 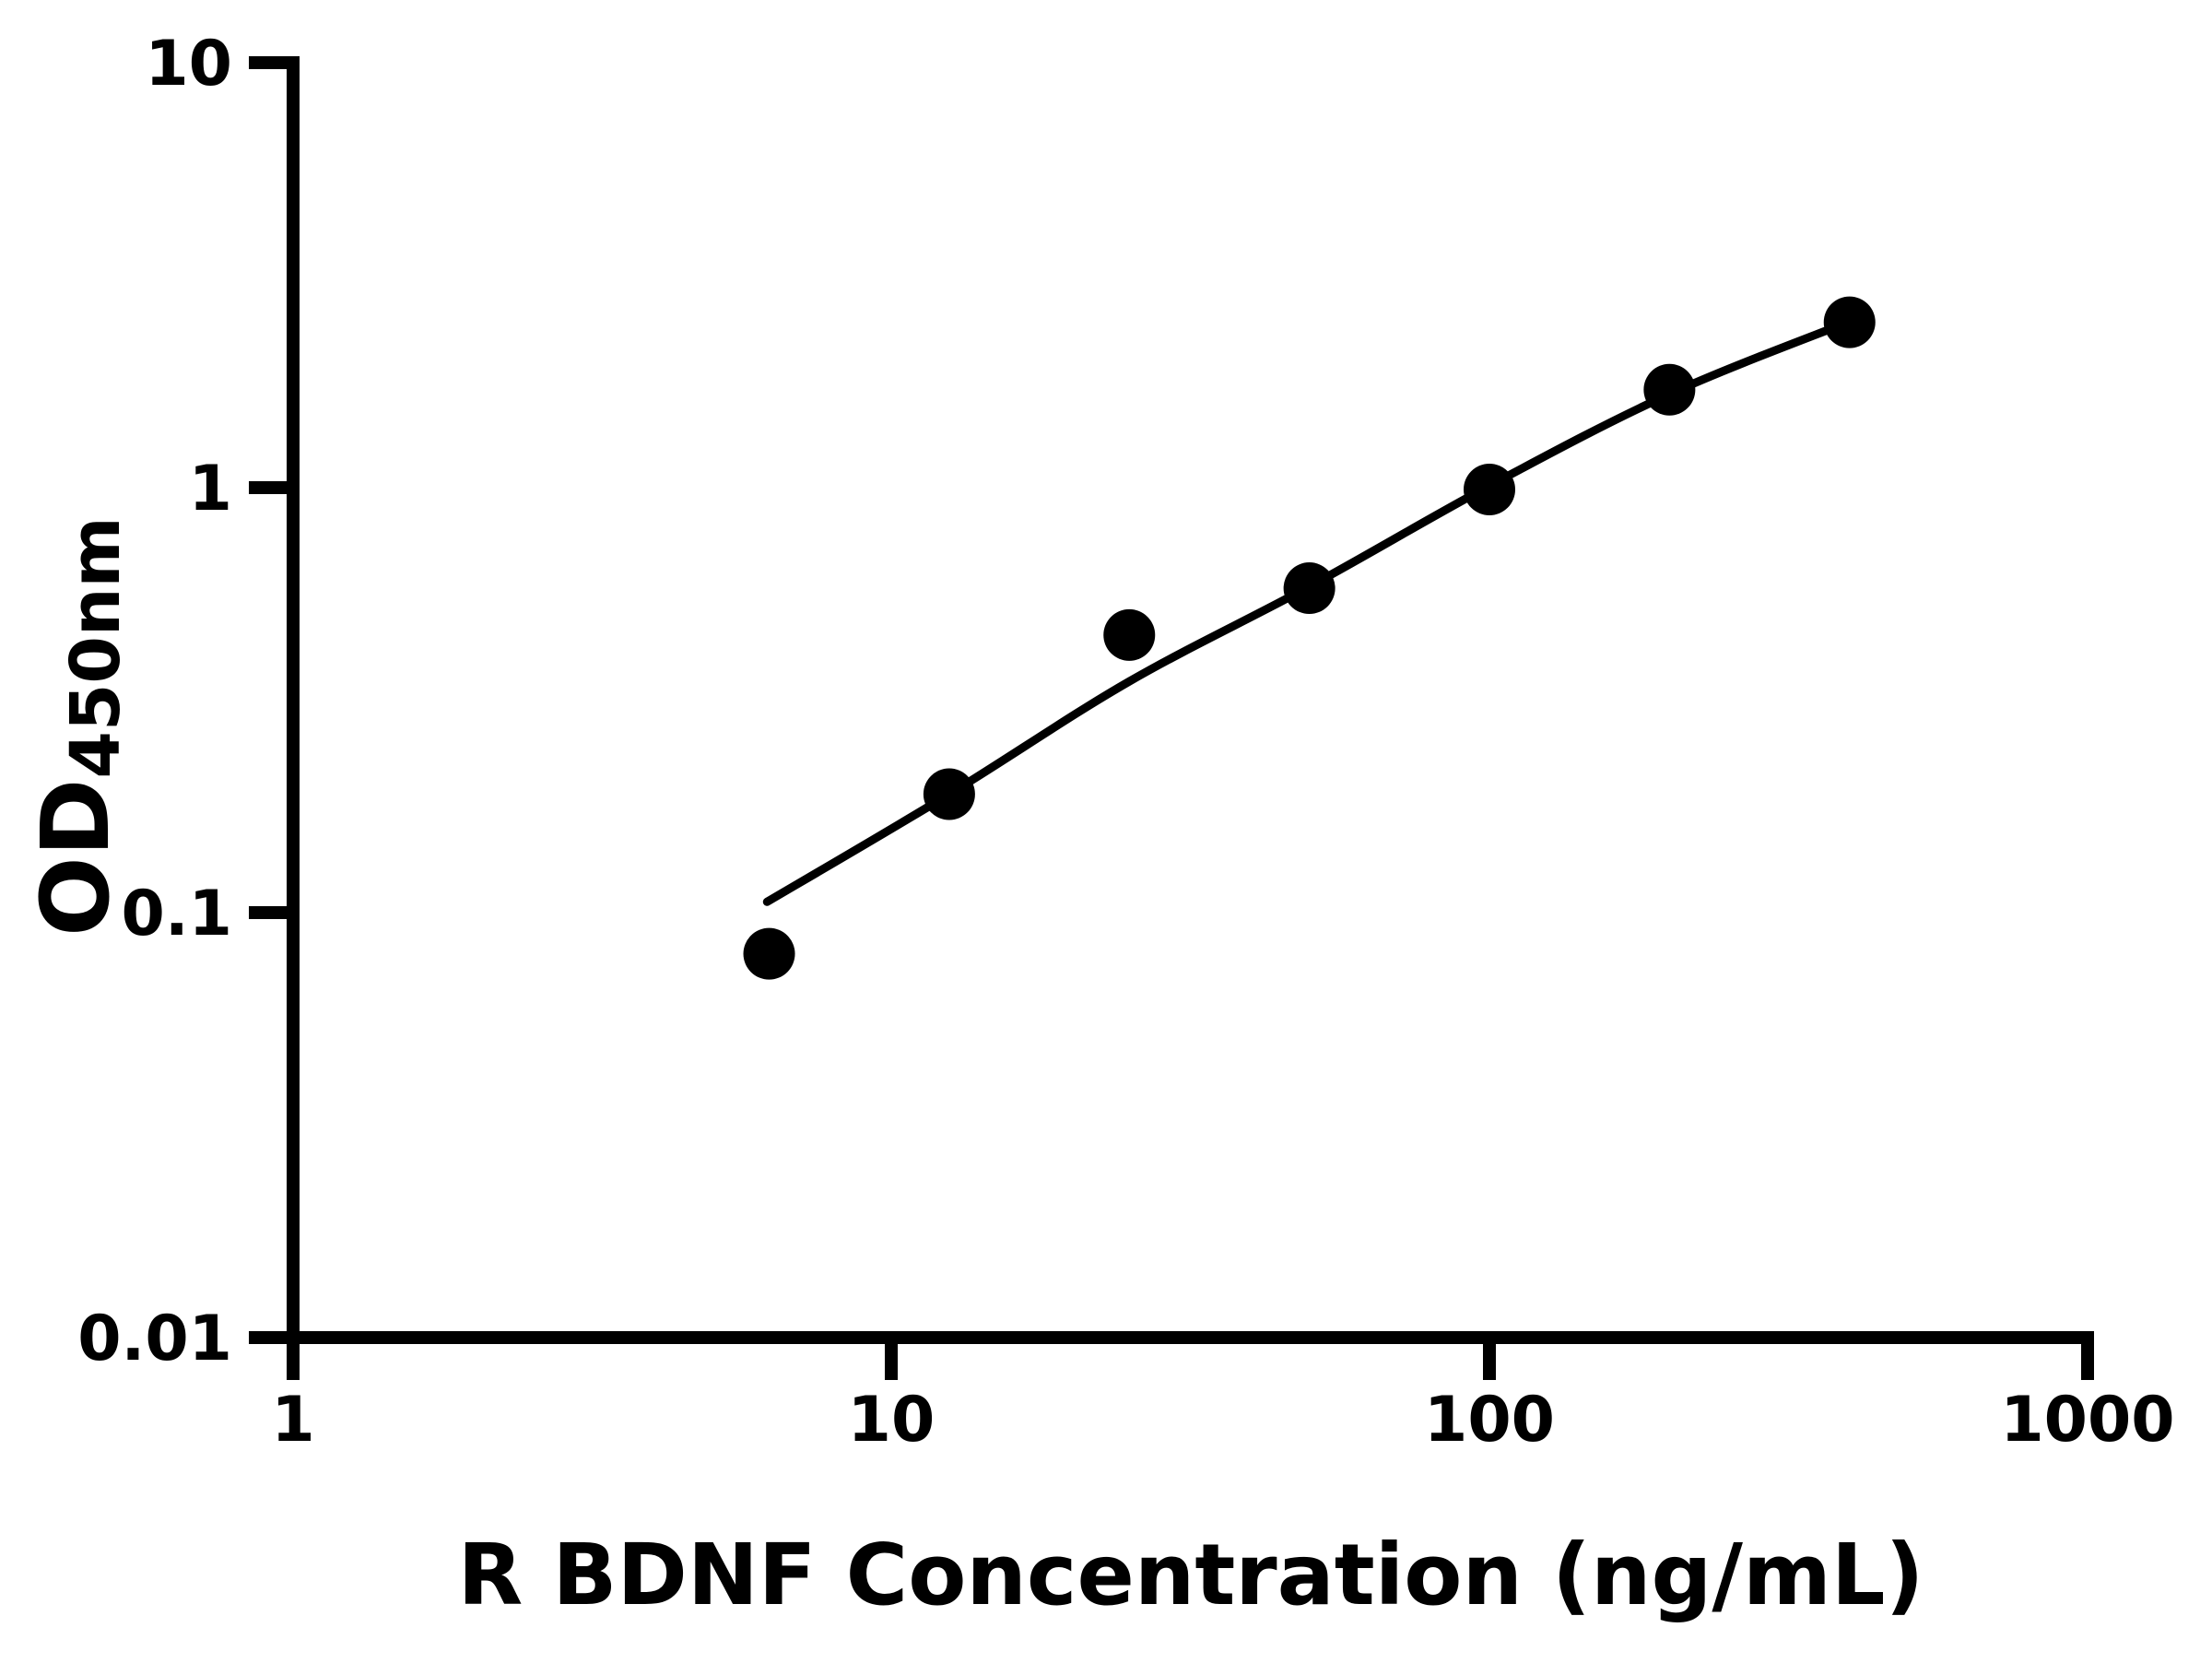 What do you see at coordinates (1489, 1420) in the screenshot?
I see `x-tick-label: 100` at bounding box center [1489, 1420].